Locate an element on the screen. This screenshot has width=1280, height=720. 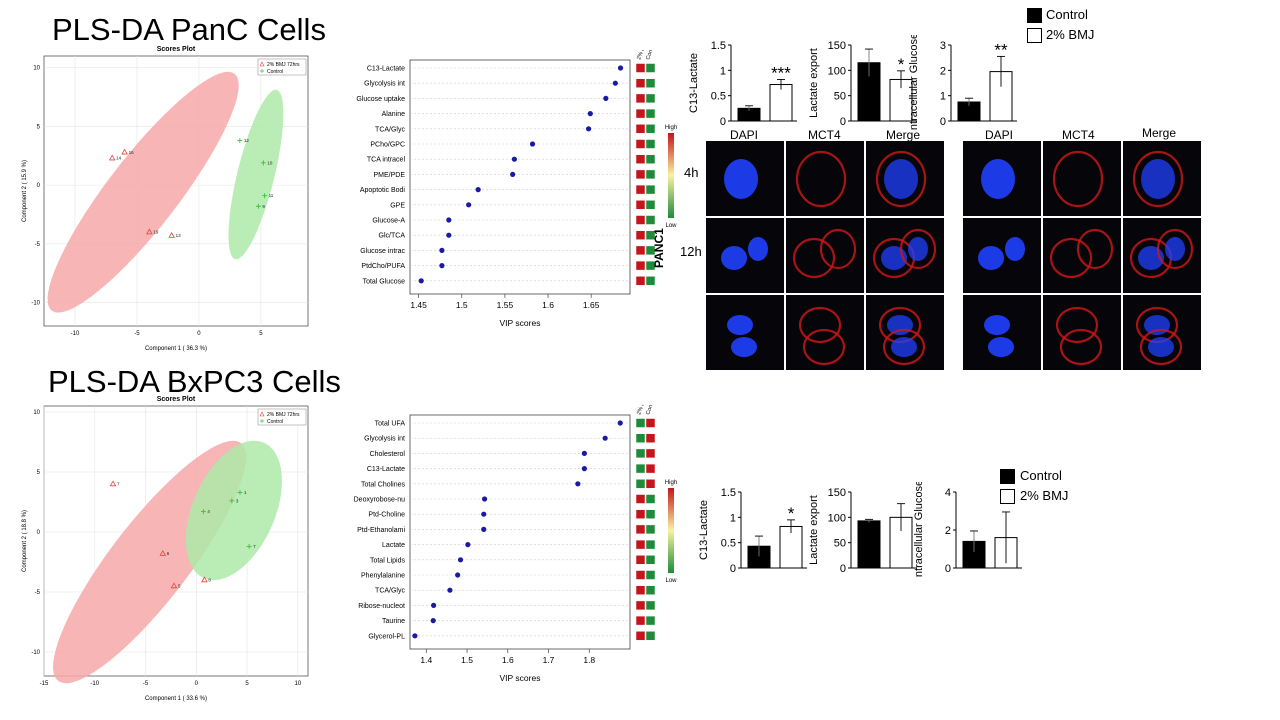
panc-c13-lactate-bar-chart: 0 0.5 1 1.5 *** C13-Lactate is located at coordinates (742, 84).